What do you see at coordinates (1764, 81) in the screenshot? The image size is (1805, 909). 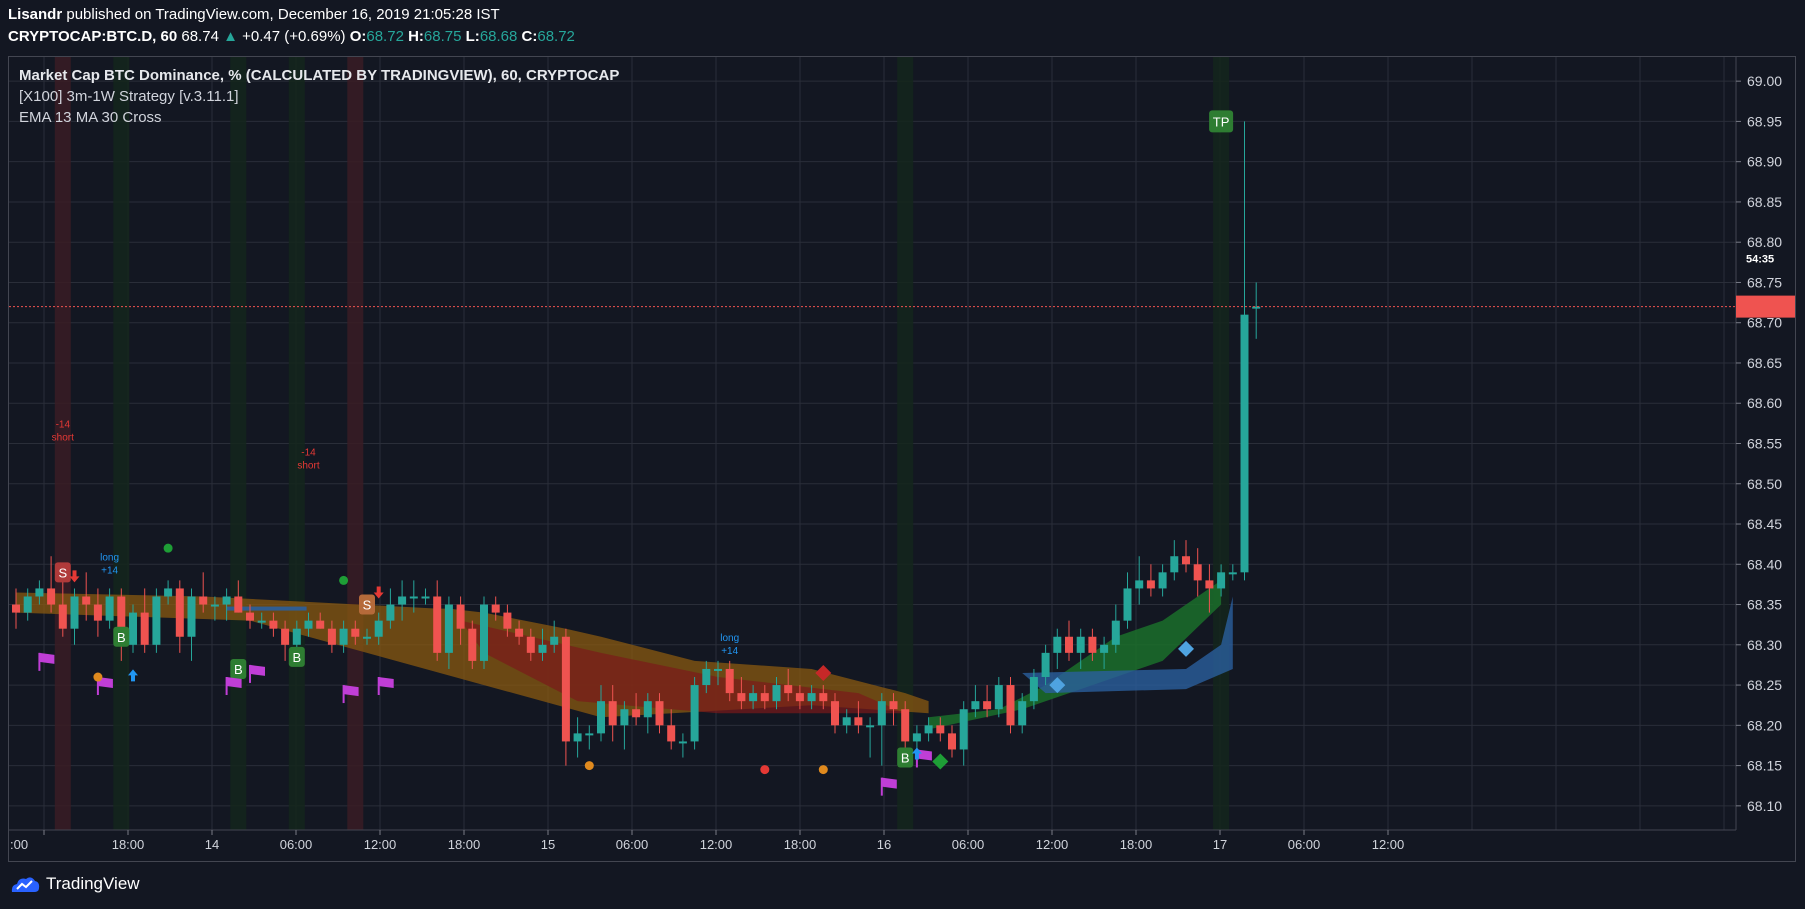 I see `y-tick-label: 69.00` at bounding box center [1764, 81].